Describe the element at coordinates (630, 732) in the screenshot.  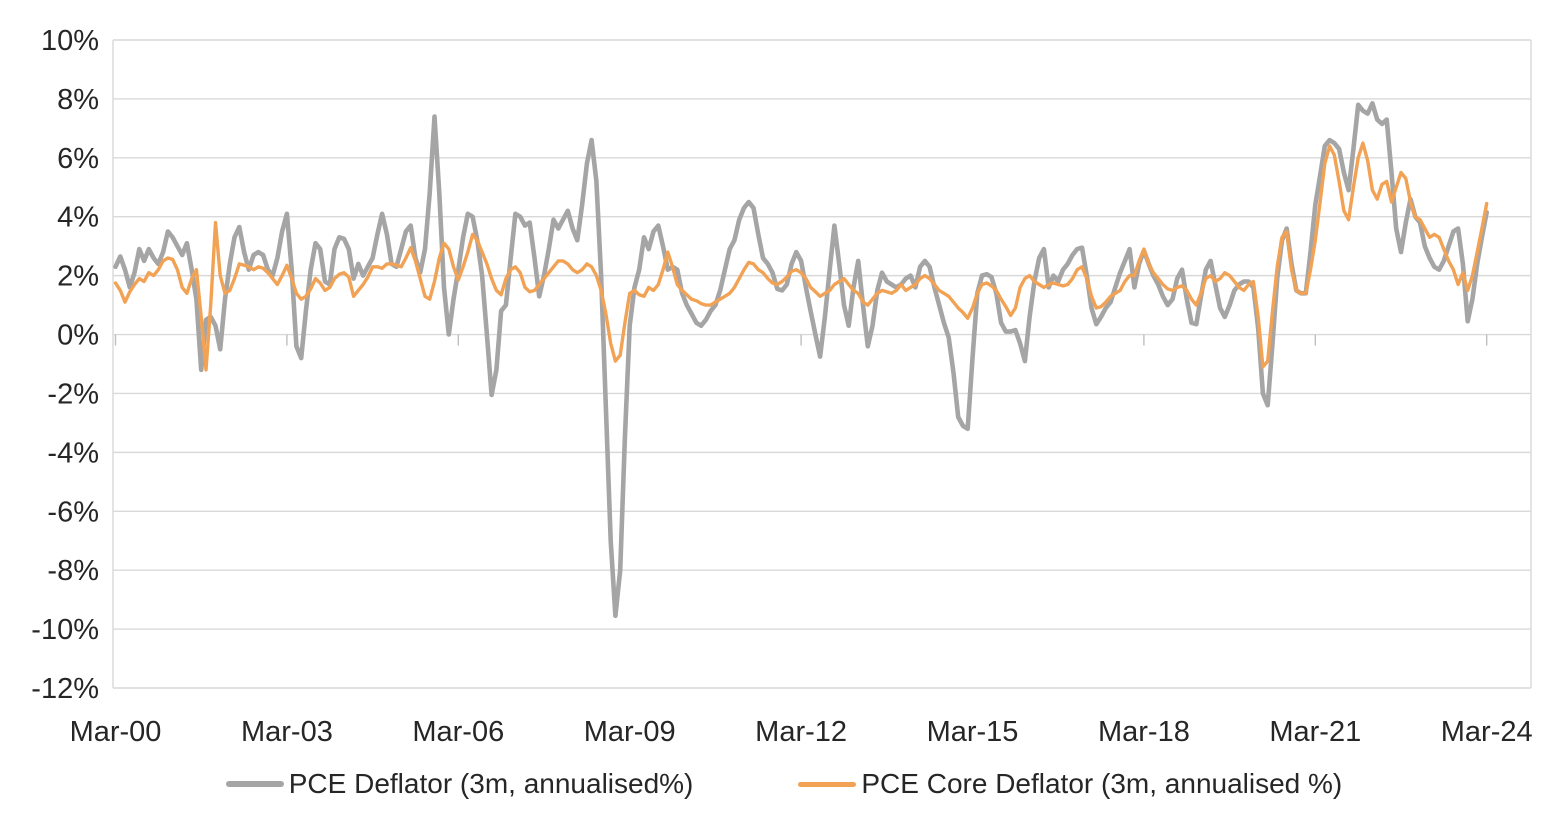
I see `x-axis-label: Mar-09` at that location.